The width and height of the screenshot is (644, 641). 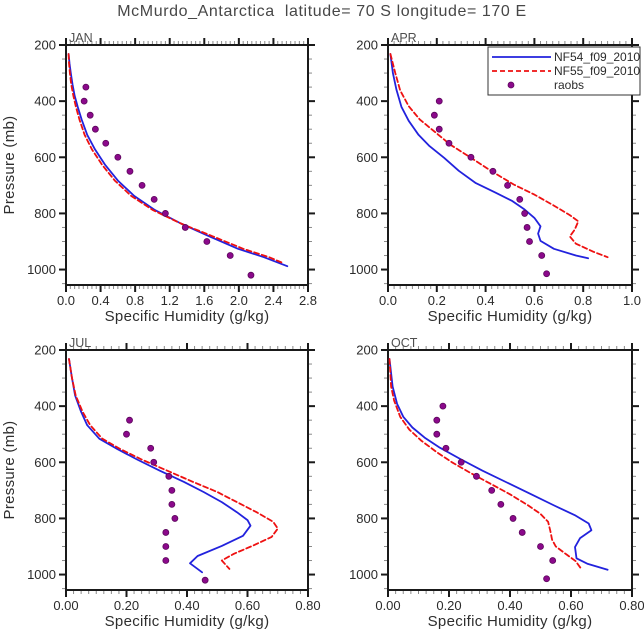 I want to click on x-tick-label: 2.0, so click(x=239, y=300).